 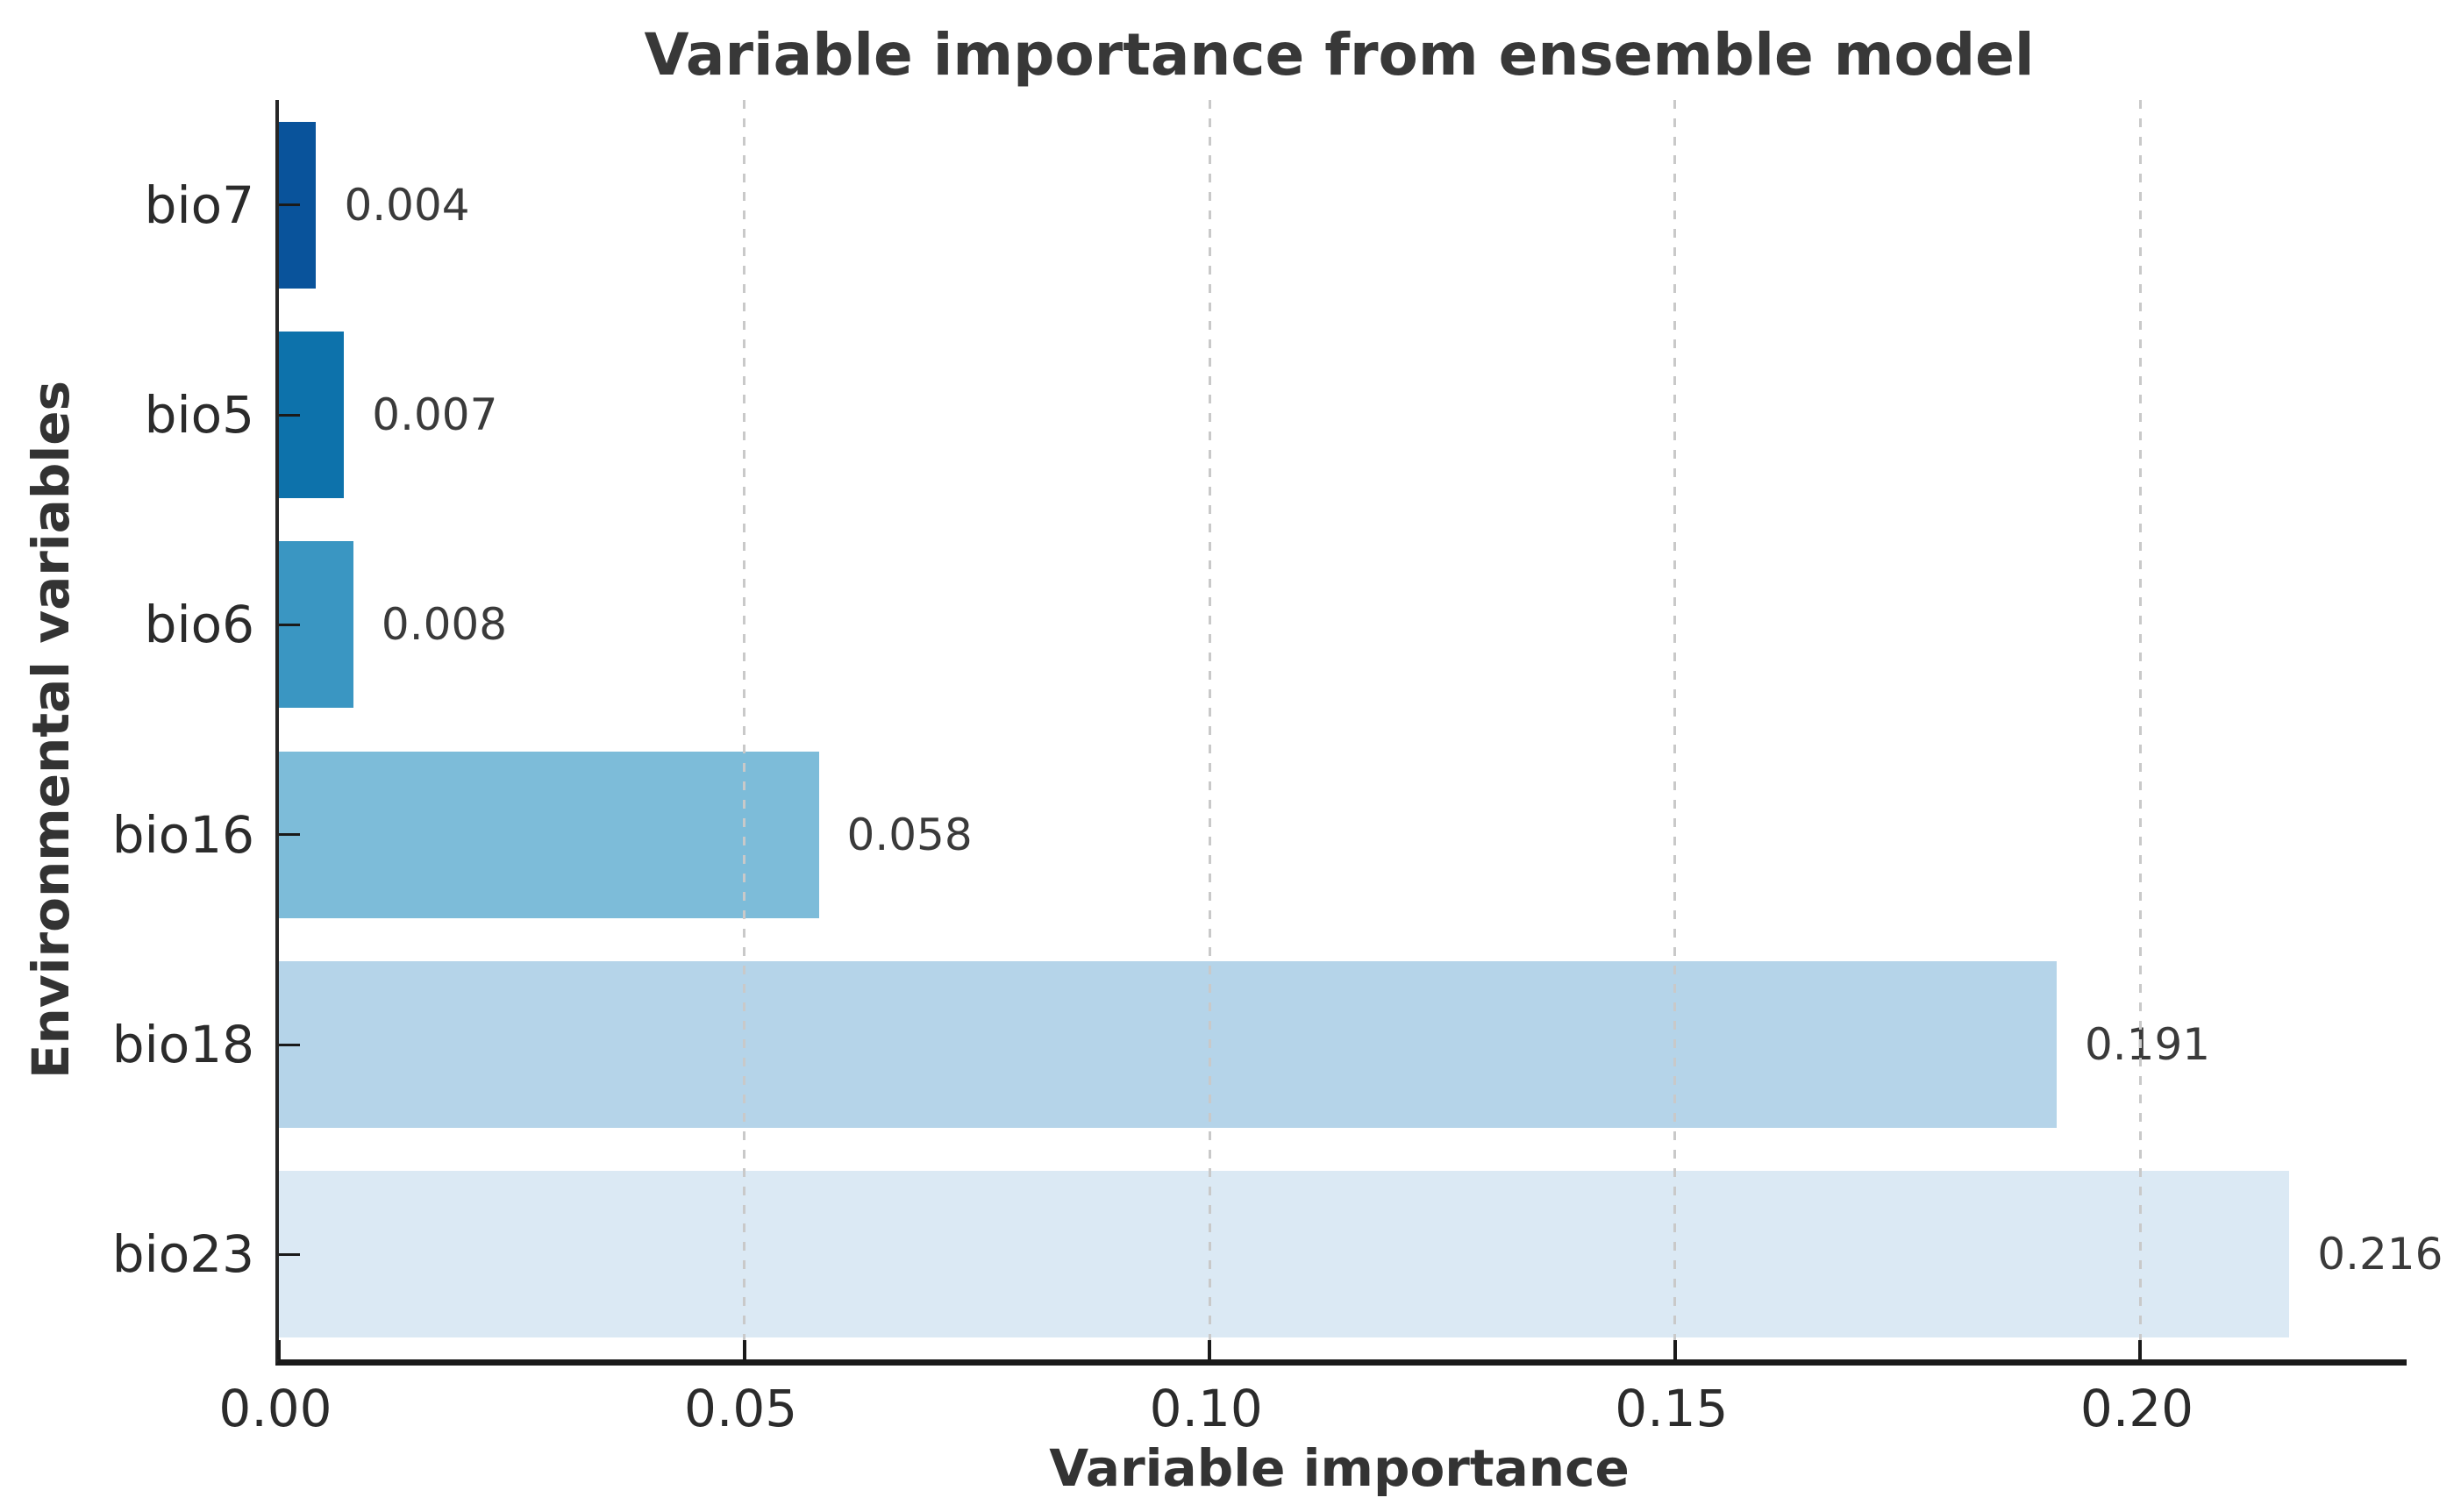 What do you see at coordinates (289, 835) in the screenshot?
I see `y-tick-bio16` at bounding box center [289, 835].